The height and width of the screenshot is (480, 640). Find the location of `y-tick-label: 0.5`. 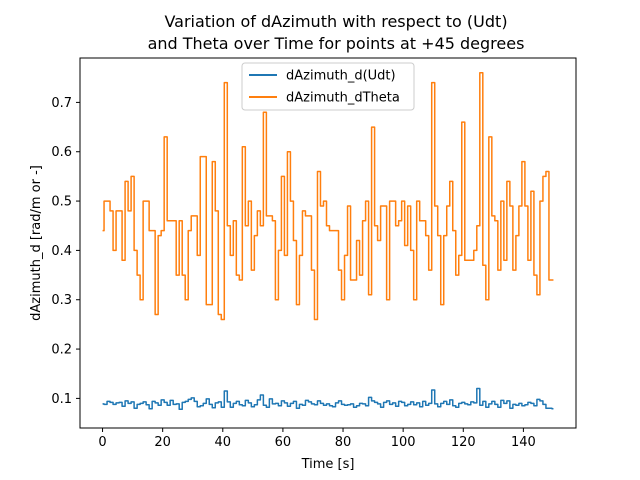

y-tick-label: 0.5 is located at coordinates (61, 202).